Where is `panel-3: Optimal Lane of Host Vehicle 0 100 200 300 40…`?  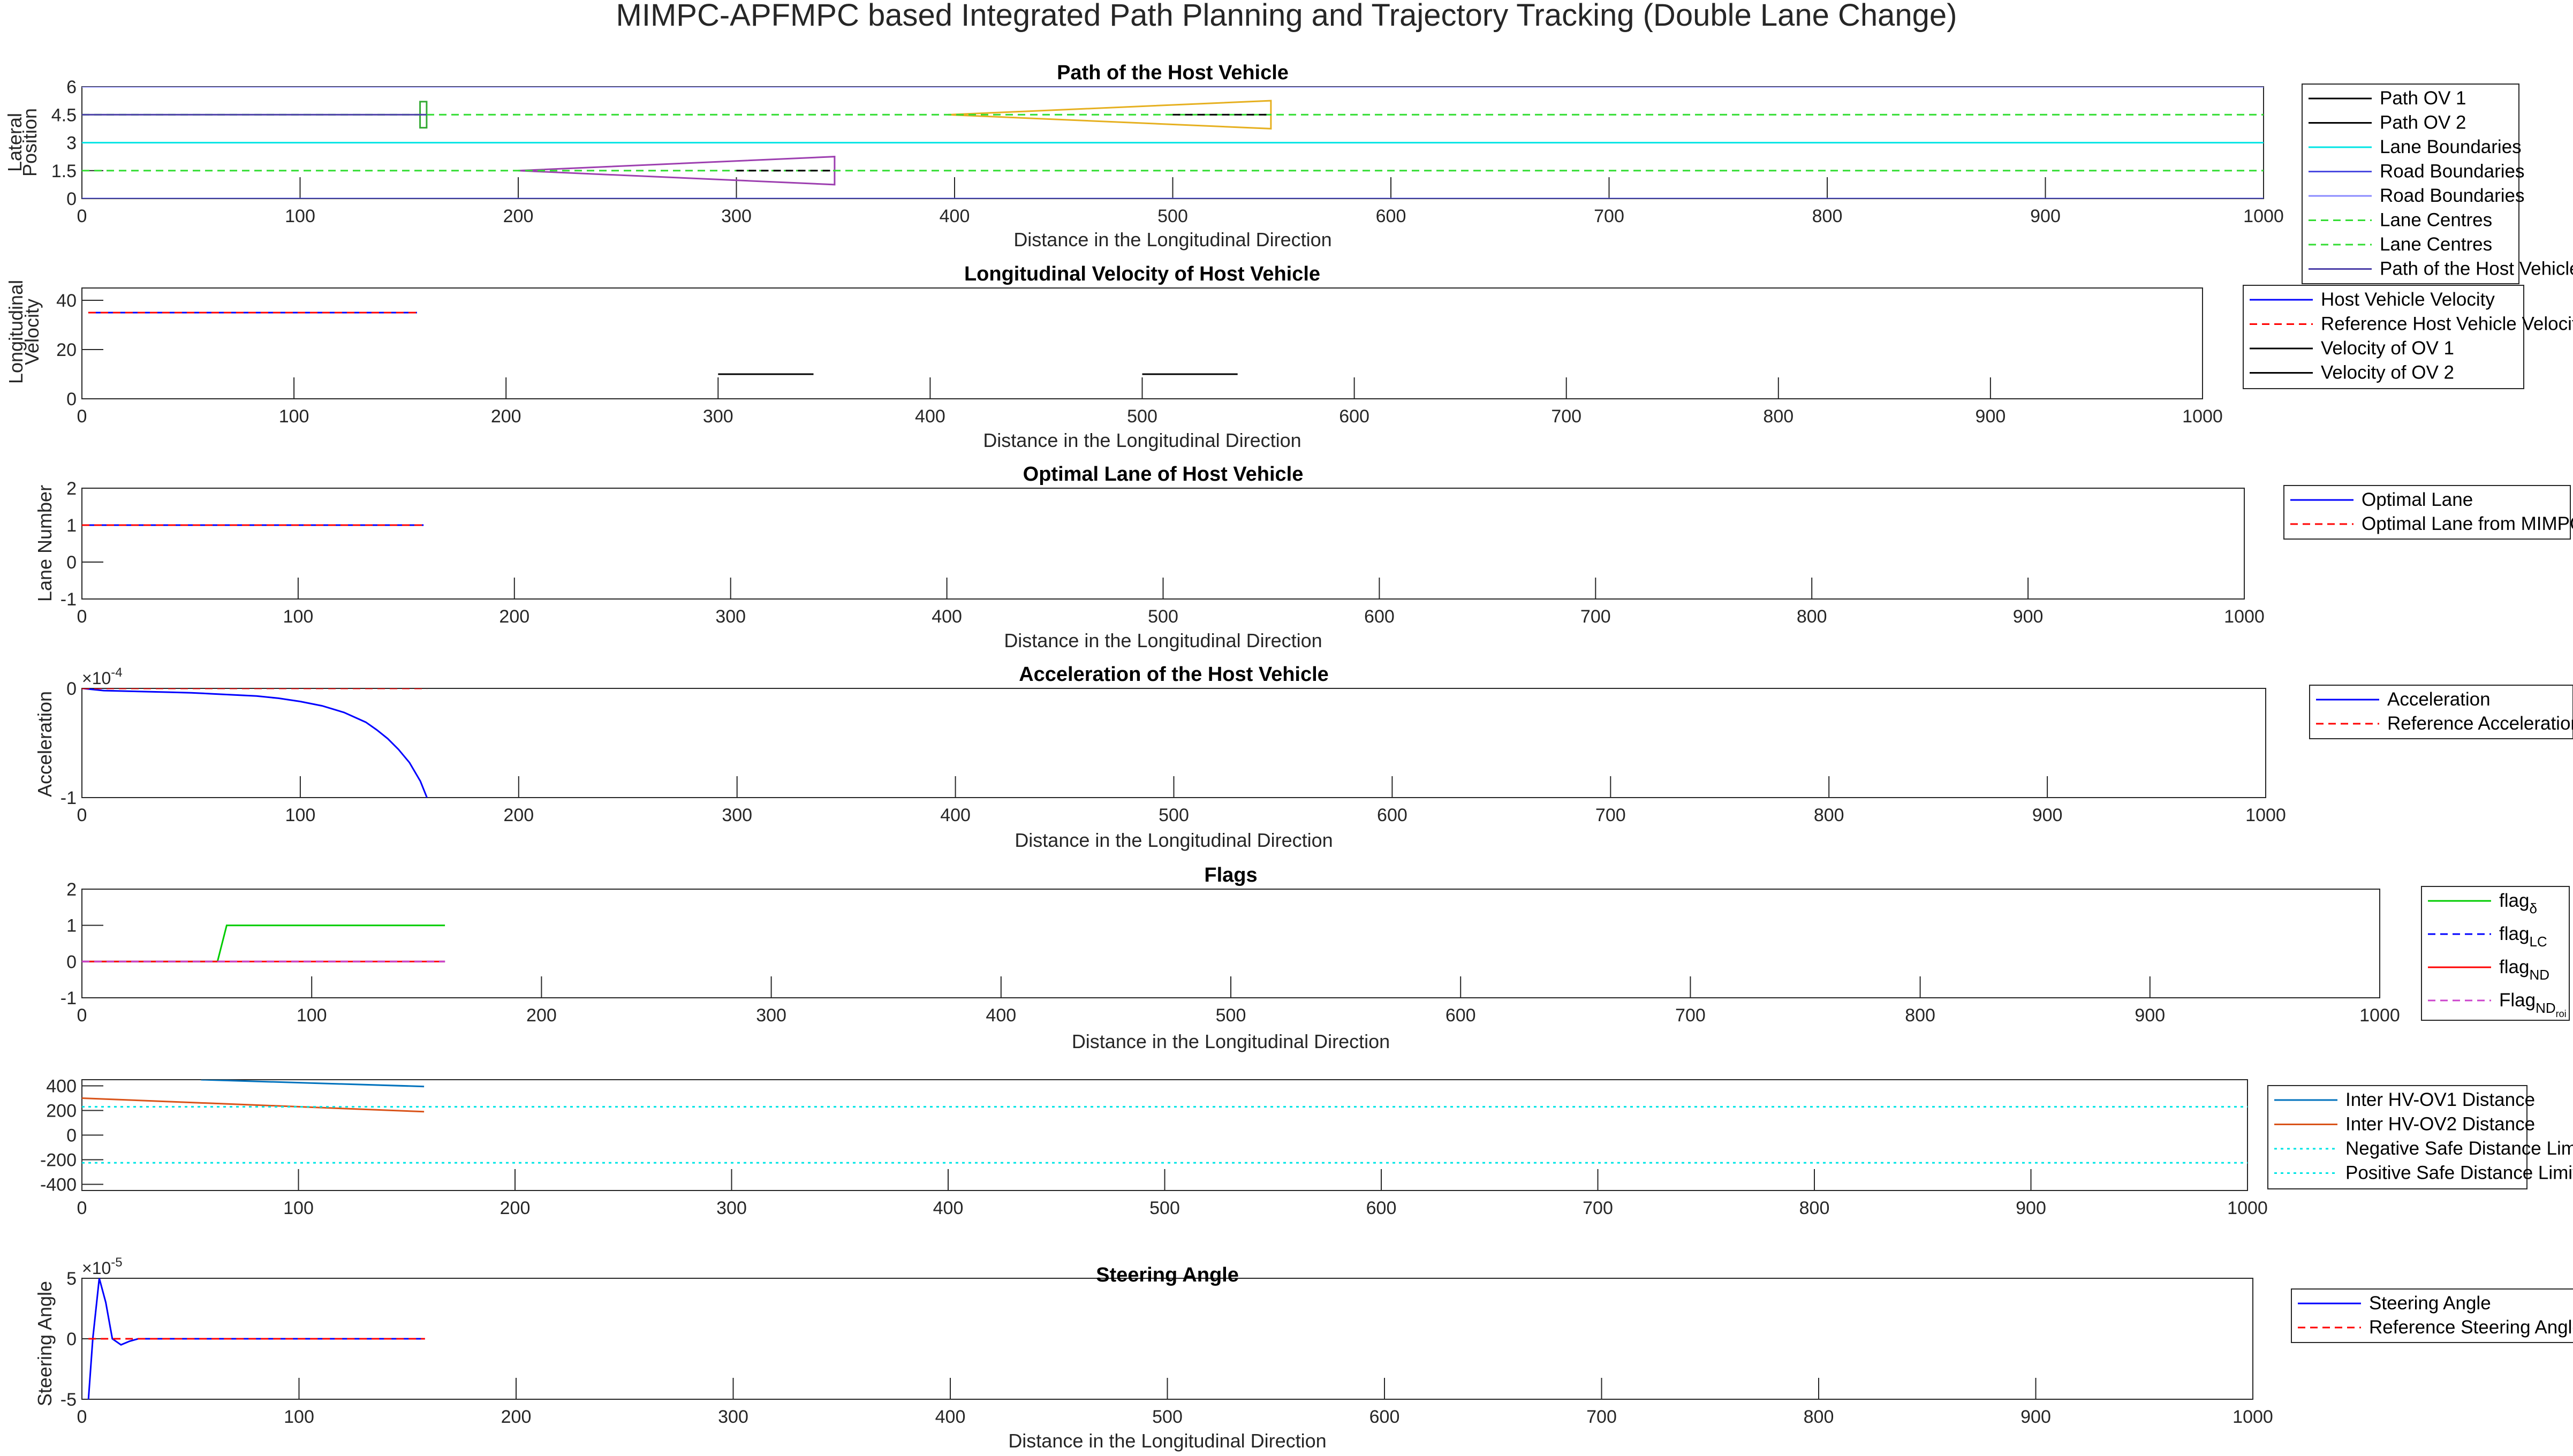
panel-3: Optimal Lane of Host Vehicle 0 100 200 300 40… is located at coordinates (1303, 557).